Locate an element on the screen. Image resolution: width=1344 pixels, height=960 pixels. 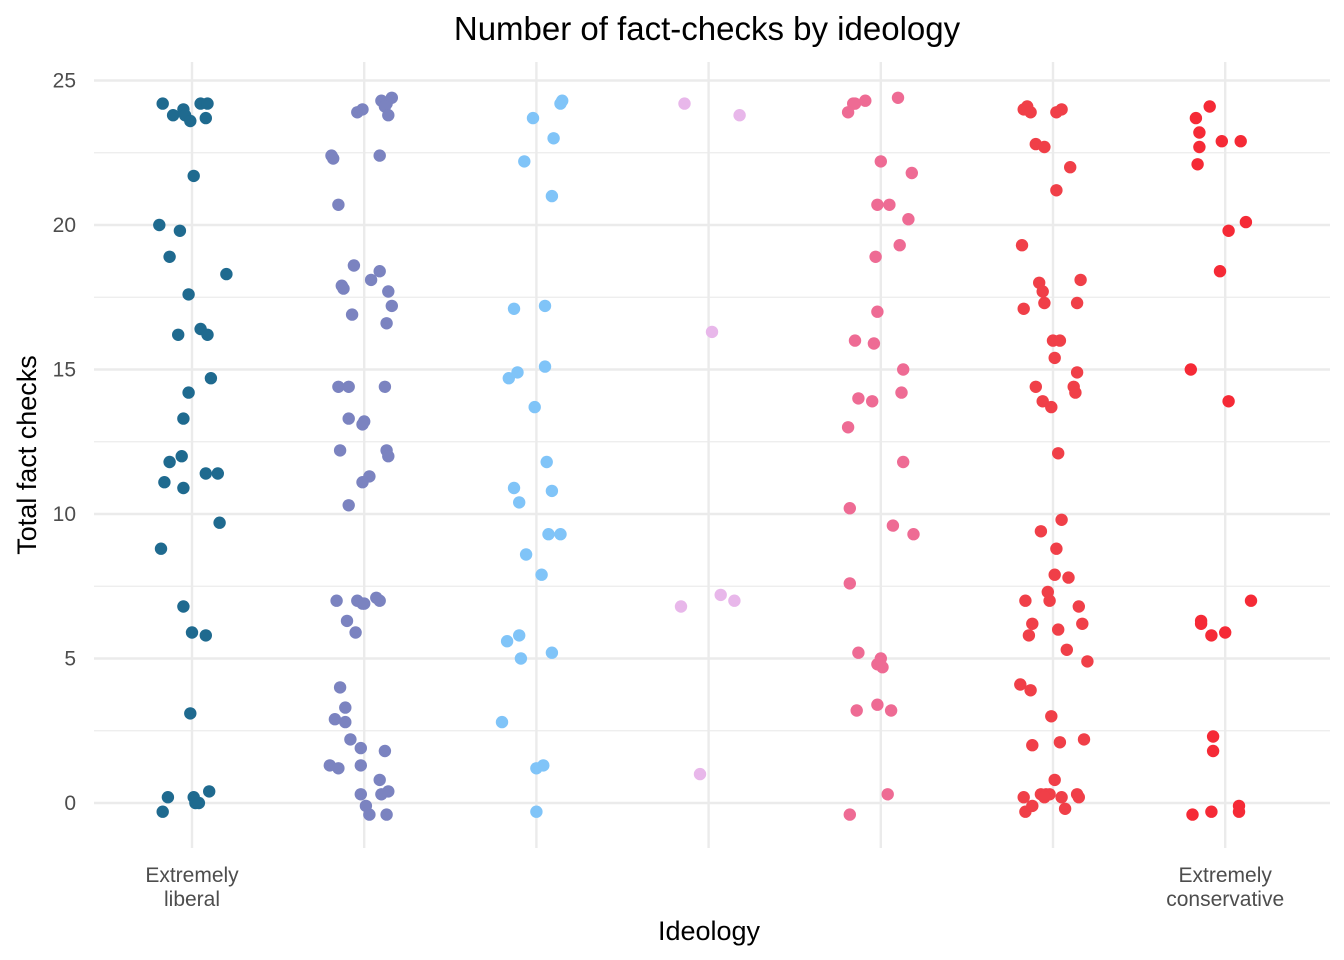
y-tick-label: 20 is located at coordinates (64, 225).